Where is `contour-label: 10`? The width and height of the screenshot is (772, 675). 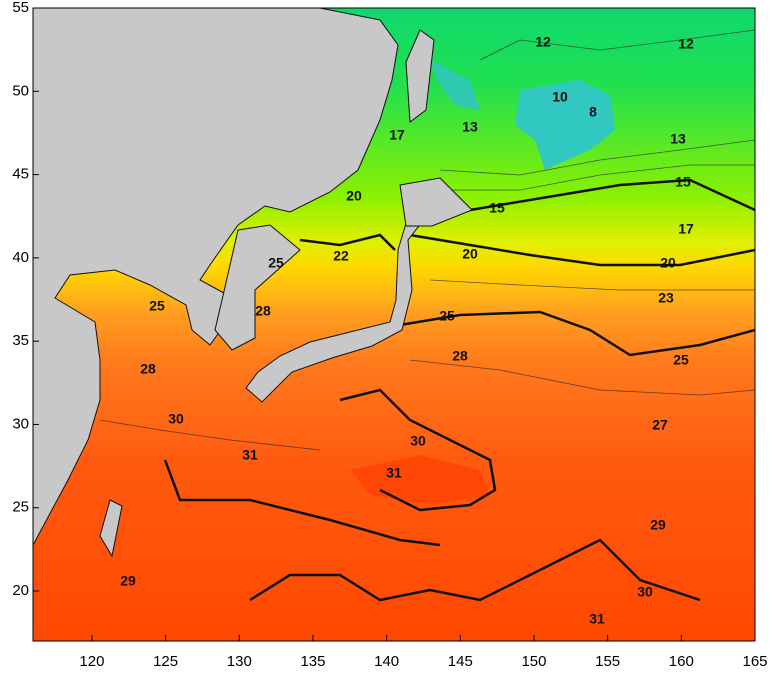 contour-label: 10 is located at coordinates (560, 97).